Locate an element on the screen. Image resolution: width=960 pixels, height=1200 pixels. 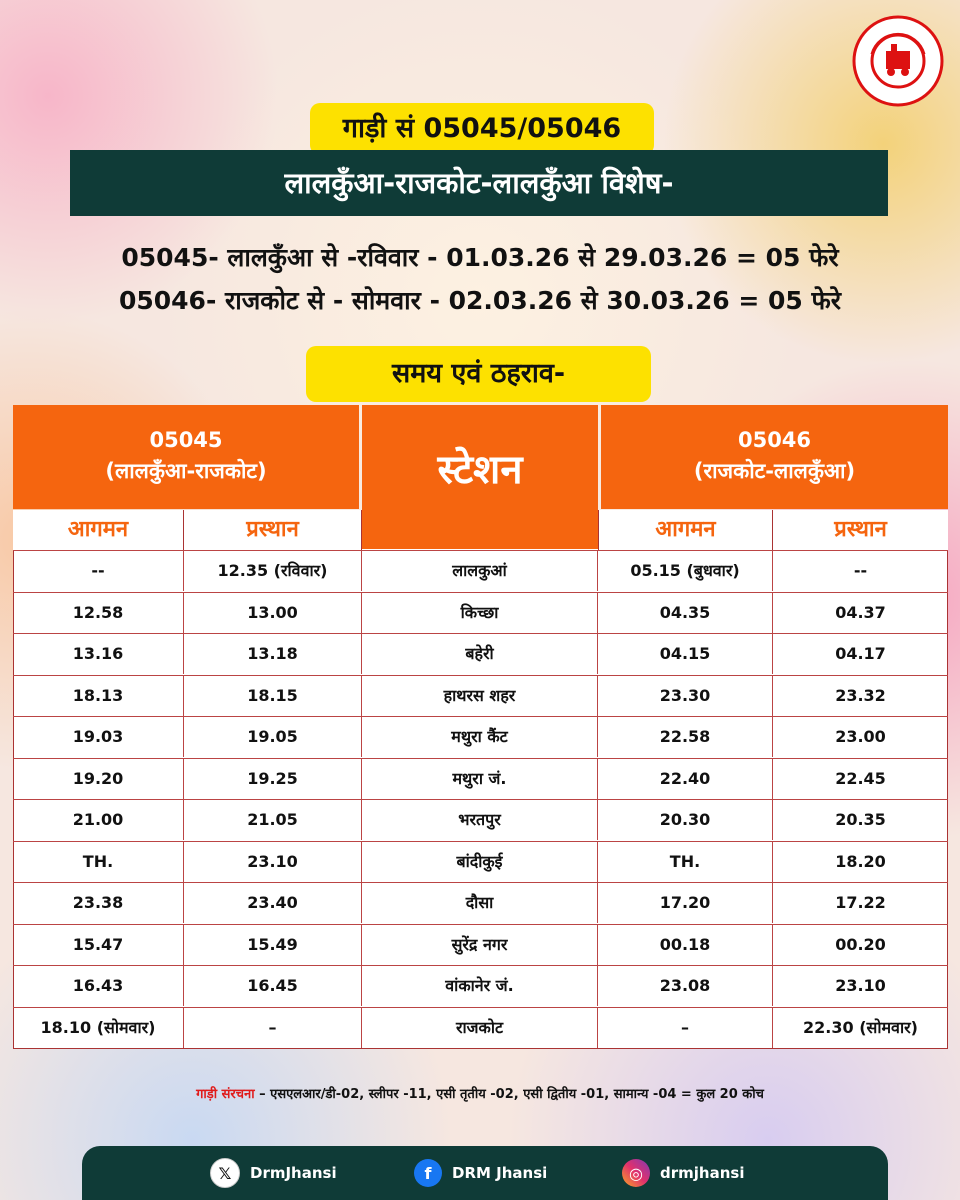
x-handle: DrmJhansi is located at coordinates (293, 1173).